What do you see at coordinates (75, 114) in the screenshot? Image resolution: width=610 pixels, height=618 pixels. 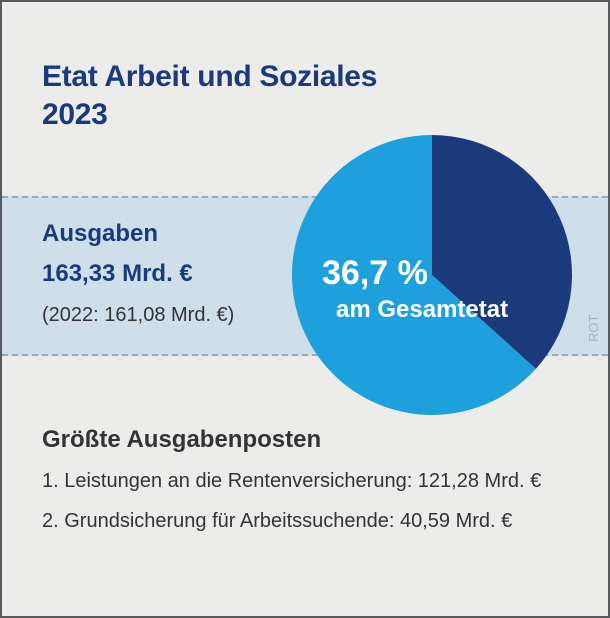 I see `title-line-2: 2023` at bounding box center [75, 114].